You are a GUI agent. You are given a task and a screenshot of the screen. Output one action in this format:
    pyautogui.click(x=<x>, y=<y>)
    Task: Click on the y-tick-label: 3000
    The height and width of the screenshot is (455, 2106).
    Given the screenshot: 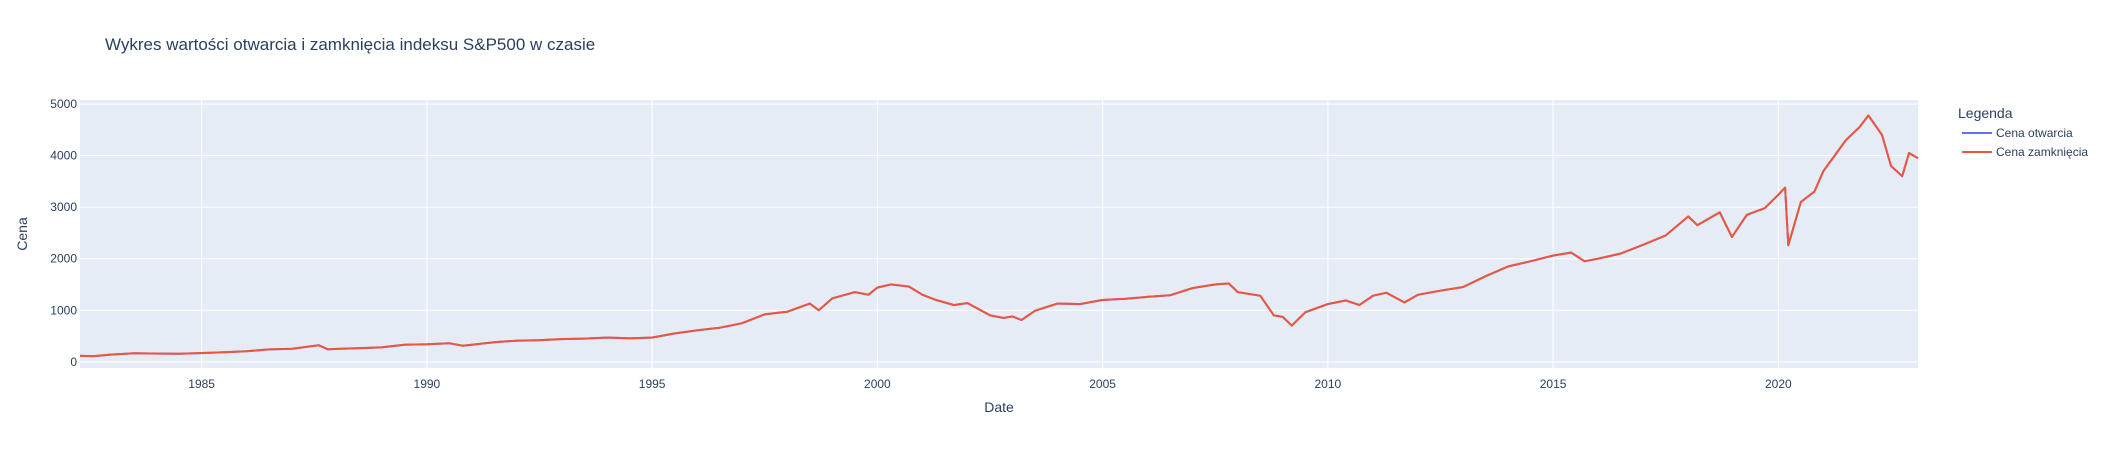 What is the action you would take?
    pyautogui.click(x=63, y=207)
    